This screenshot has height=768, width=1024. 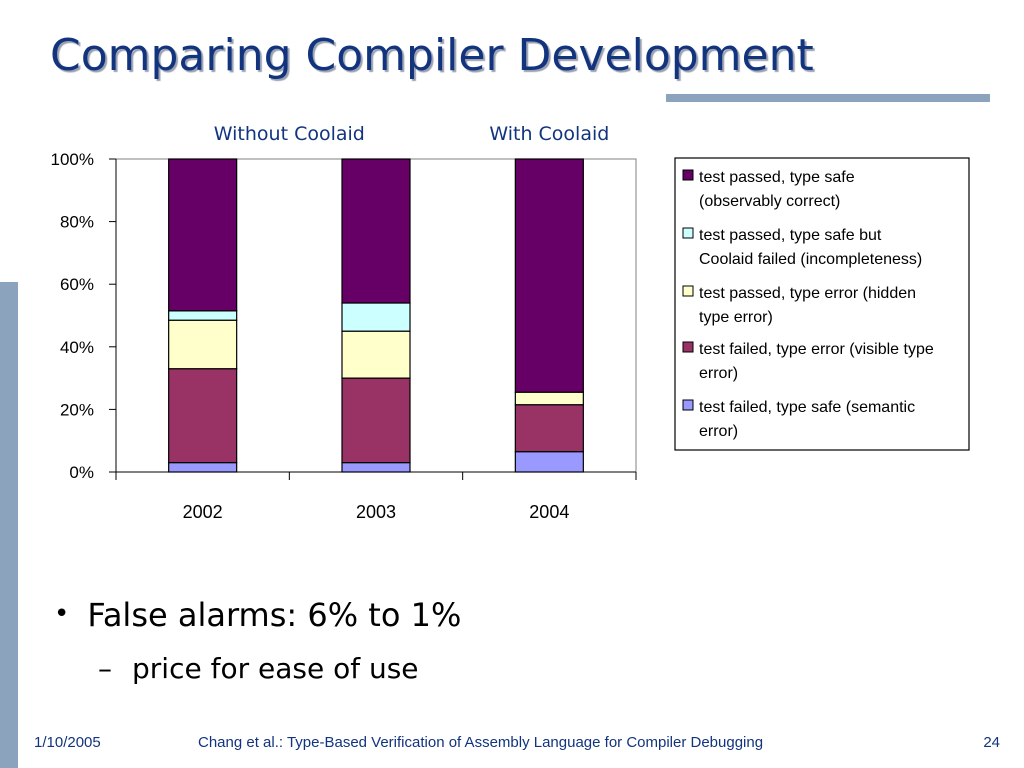 What do you see at coordinates (432, 55) in the screenshot?
I see `slide-title: Comparing Compiler Development` at bounding box center [432, 55].